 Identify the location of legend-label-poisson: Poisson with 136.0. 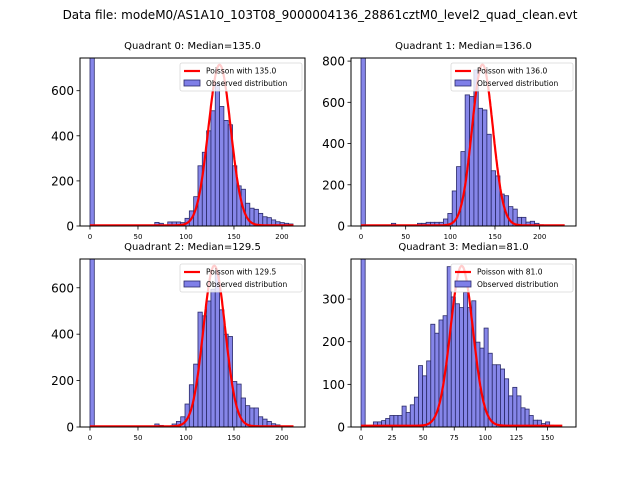
(512, 71).